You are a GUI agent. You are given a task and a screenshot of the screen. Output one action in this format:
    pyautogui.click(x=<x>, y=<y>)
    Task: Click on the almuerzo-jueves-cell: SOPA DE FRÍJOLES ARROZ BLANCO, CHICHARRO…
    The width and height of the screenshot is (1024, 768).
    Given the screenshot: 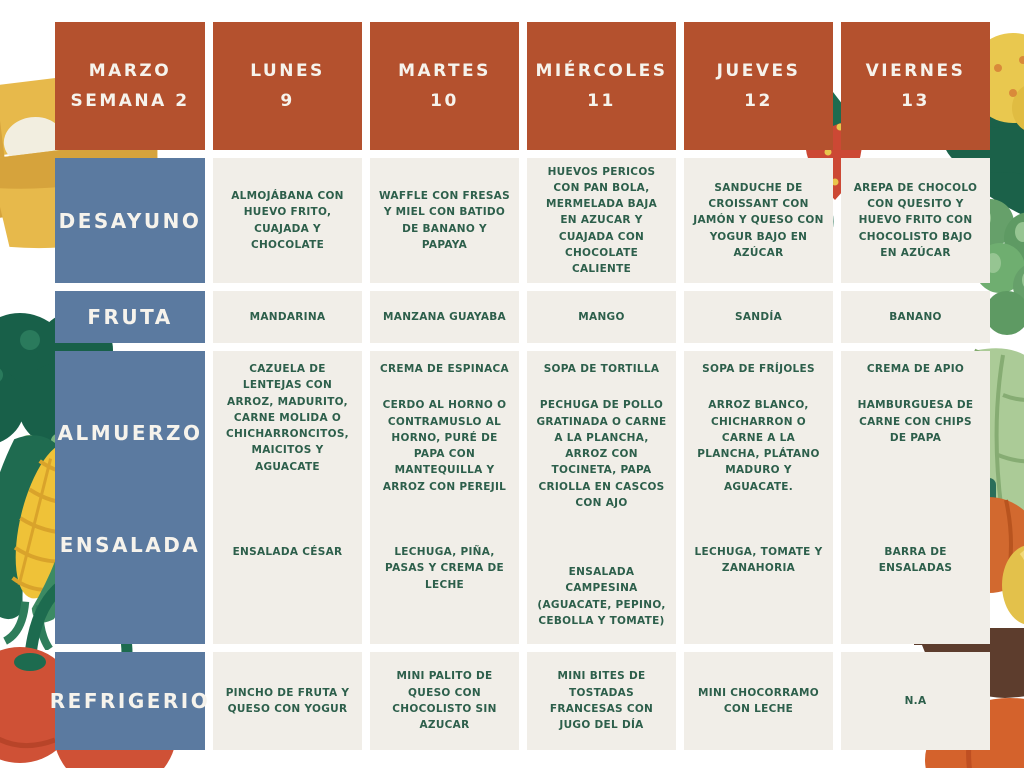 What is the action you would take?
    pyautogui.click(x=758, y=497)
    